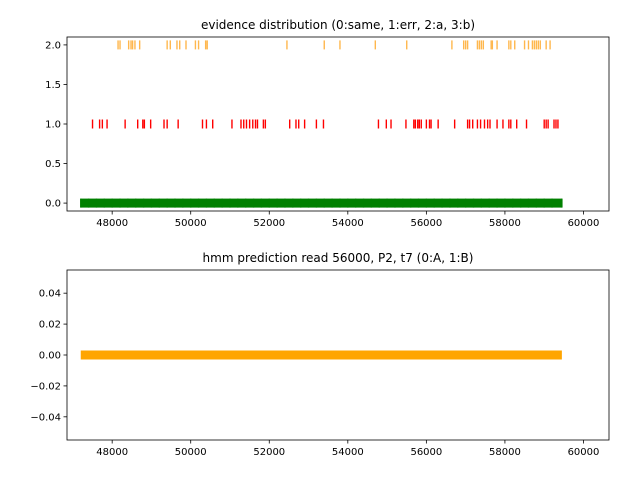  Describe the element at coordinates (53, 85) in the screenshot. I see `y-tick-label: 1.5` at that location.